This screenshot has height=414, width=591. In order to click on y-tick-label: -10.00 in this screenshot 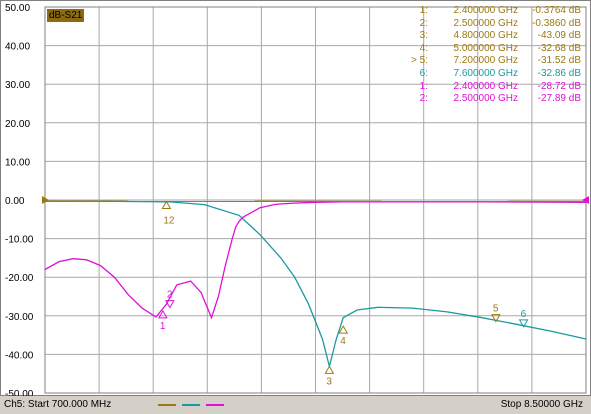, I will do `click(19, 240)`.